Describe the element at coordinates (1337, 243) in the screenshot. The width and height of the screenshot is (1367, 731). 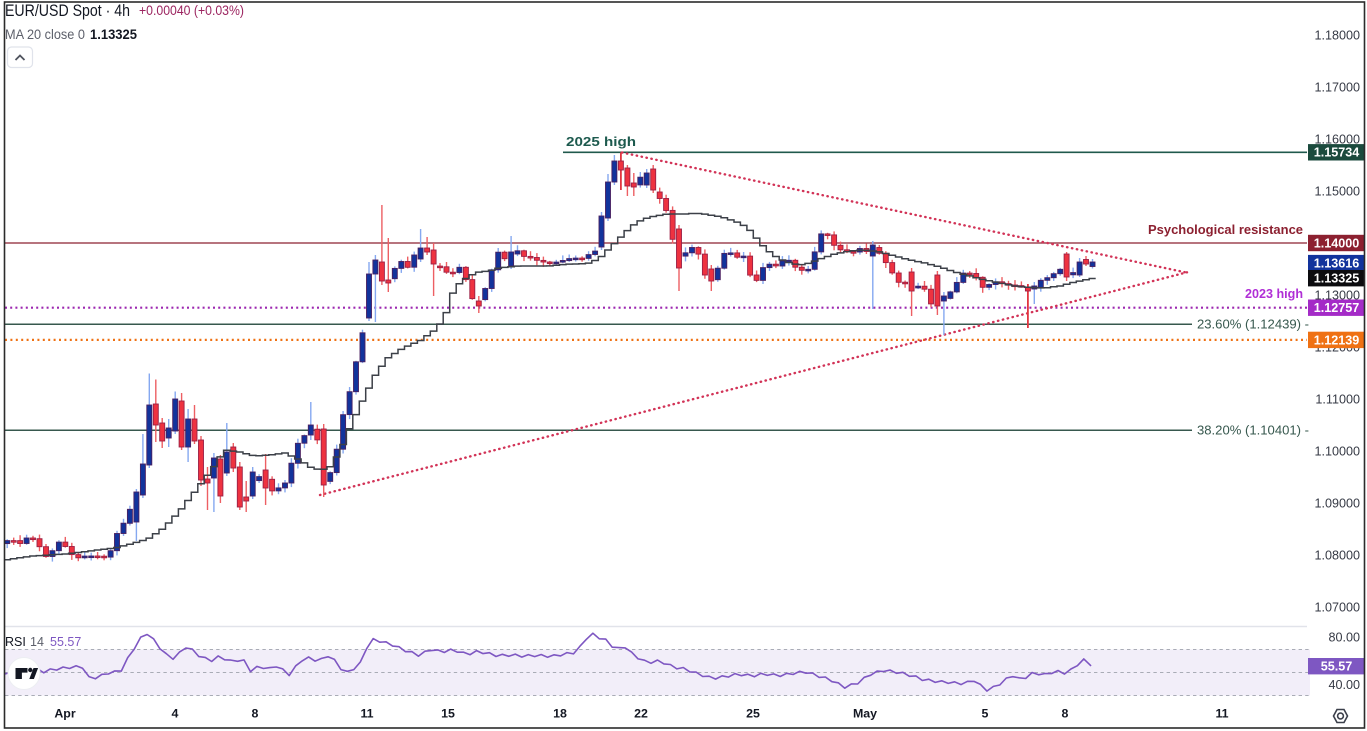
I see `svg-text: 1.14000` at that location.